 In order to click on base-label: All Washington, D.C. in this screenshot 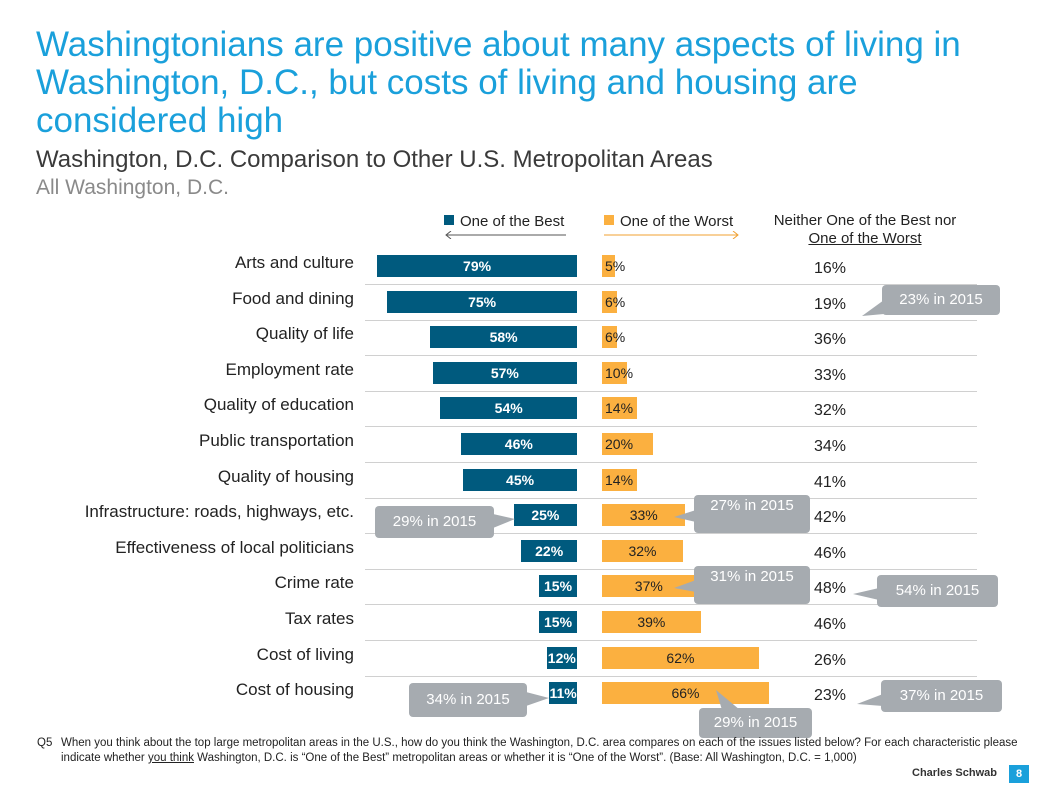, I will do `click(132, 187)`.